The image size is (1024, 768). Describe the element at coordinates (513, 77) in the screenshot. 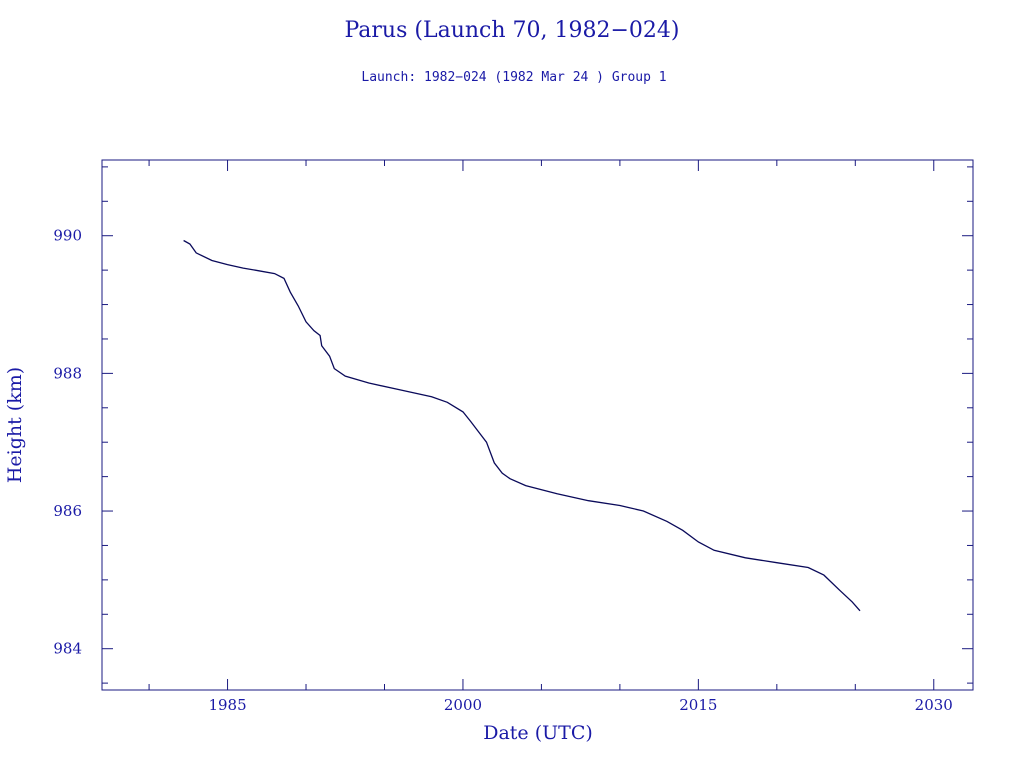

I see `chart-subtitle: Launch: 1982−024 (1982 Mar 24 ) Group 1` at that location.